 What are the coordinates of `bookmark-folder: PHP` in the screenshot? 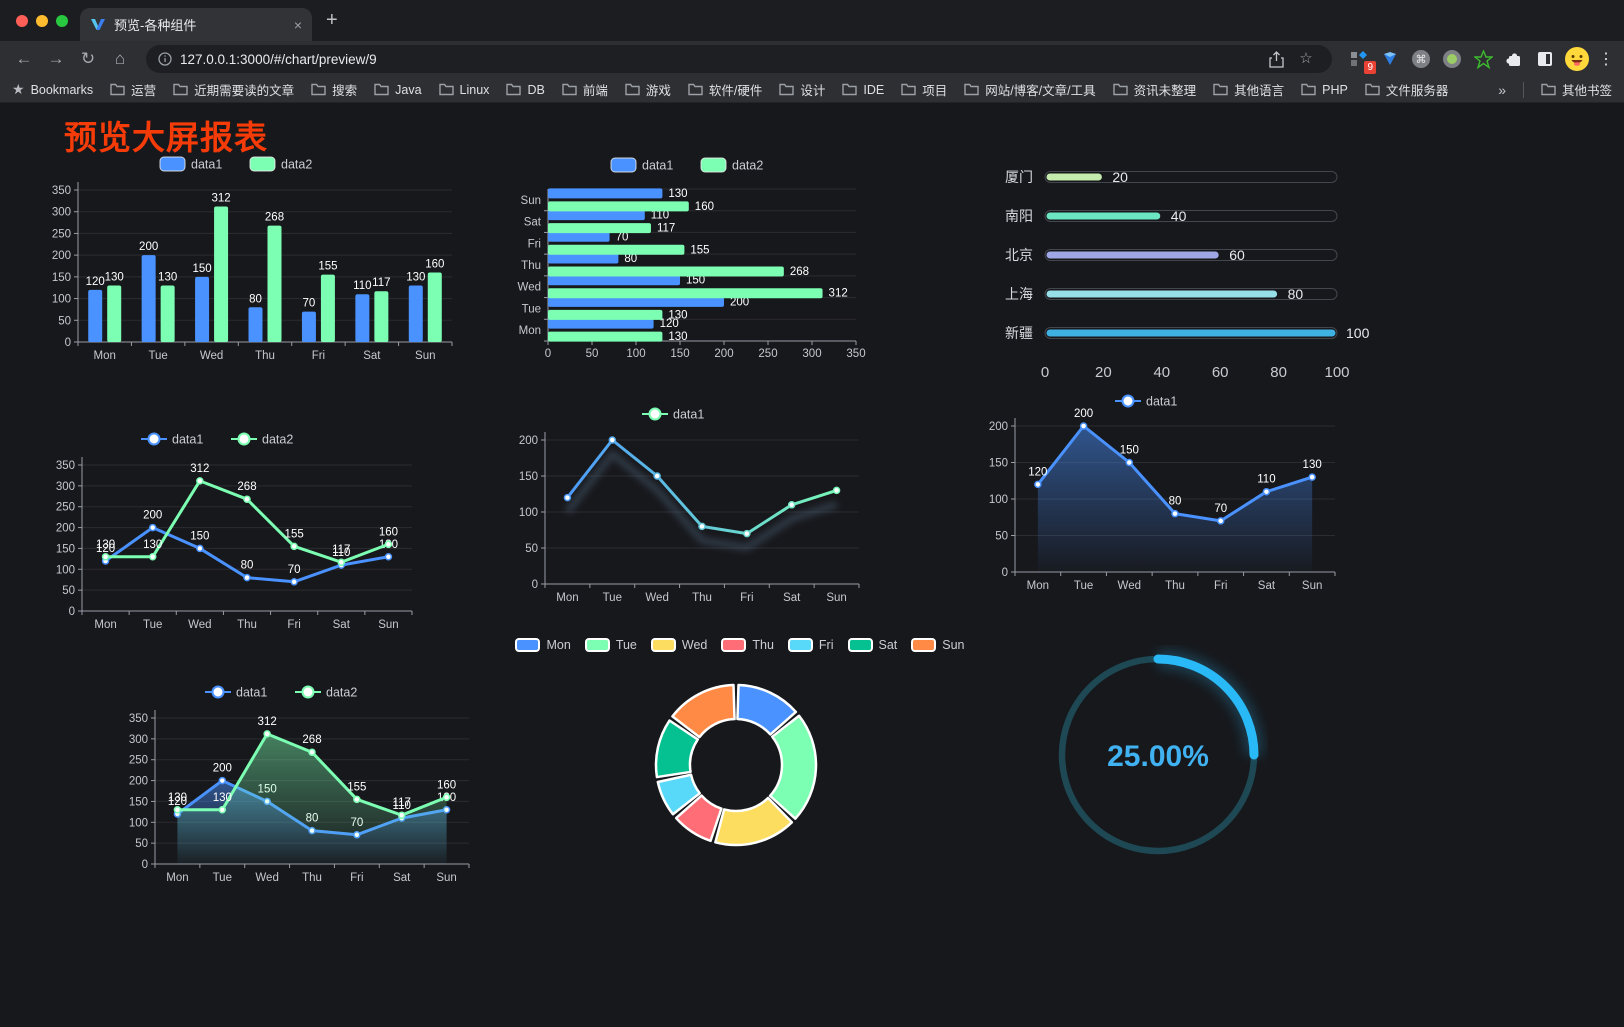 It's located at (1324, 90).